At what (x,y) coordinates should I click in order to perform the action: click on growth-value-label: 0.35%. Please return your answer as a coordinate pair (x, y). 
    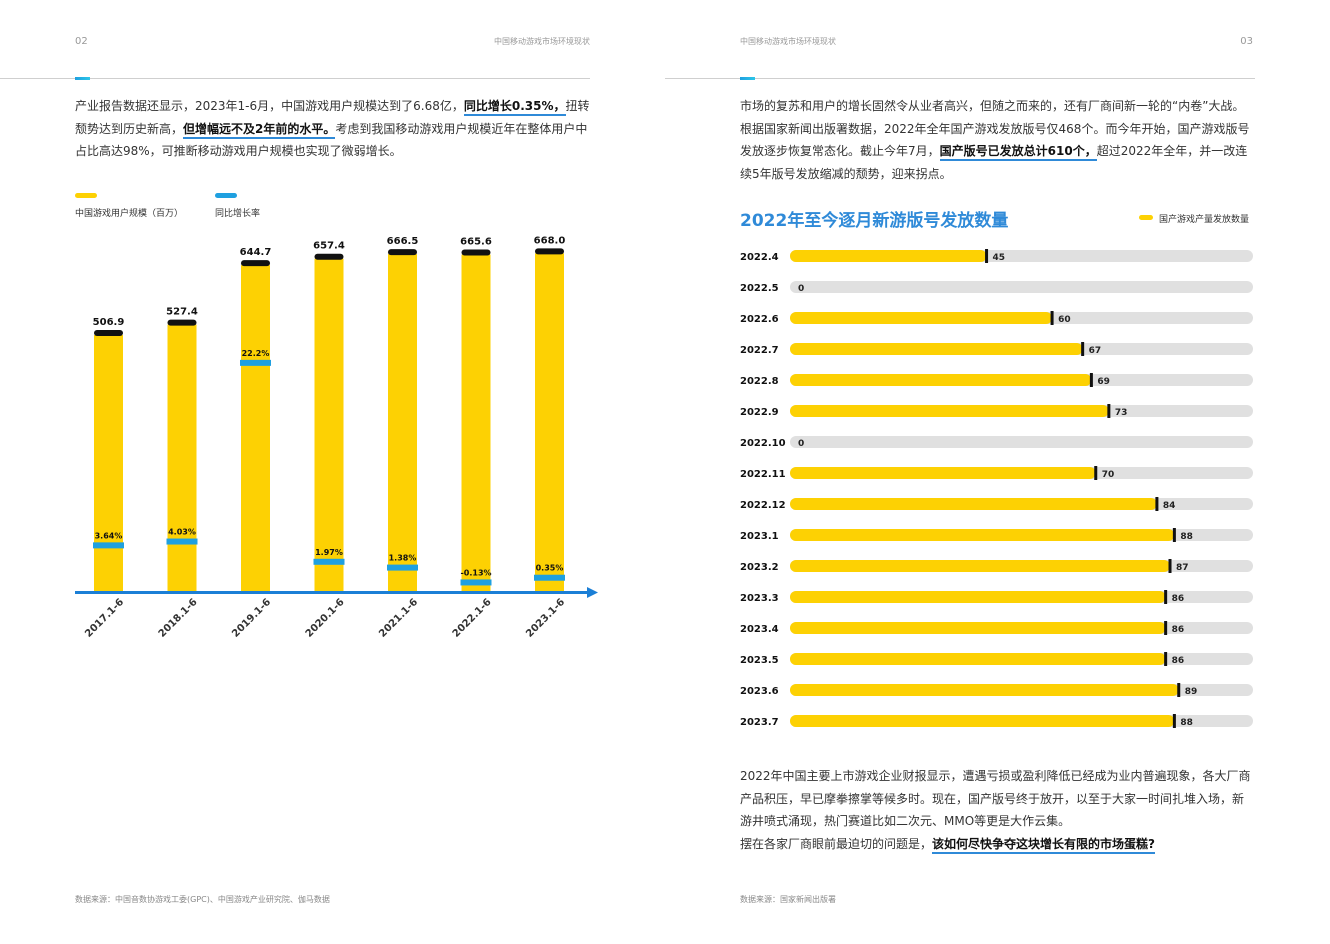
    Looking at the image, I should click on (550, 568).